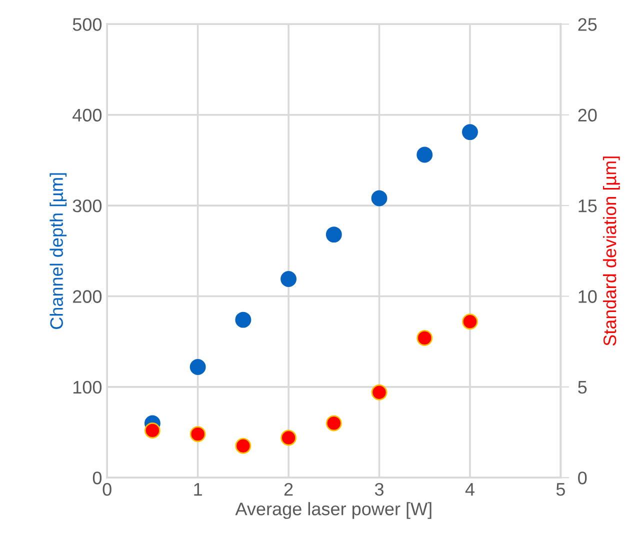 The height and width of the screenshot is (549, 630). I want to click on x-tick-label: 2, so click(288, 489).